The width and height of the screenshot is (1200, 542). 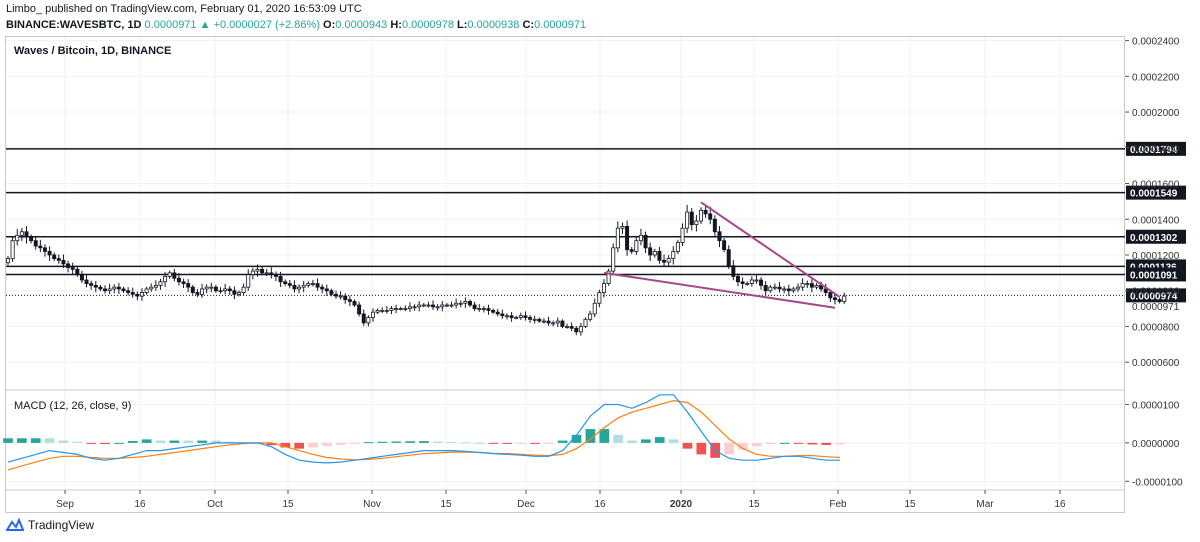 What do you see at coordinates (215, 504) in the screenshot?
I see `time-tick-label: Oct` at bounding box center [215, 504].